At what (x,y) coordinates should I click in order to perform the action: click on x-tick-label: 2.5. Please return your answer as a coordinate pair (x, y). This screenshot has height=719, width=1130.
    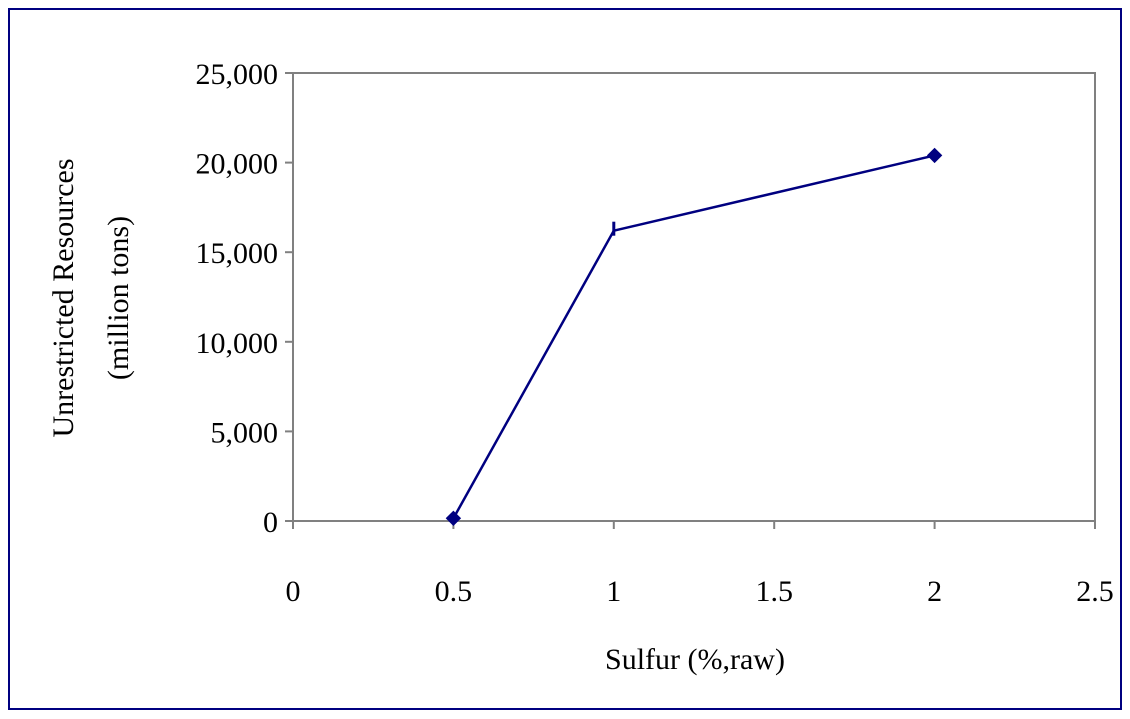
    Looking at the image, I should click on (1095, 591).